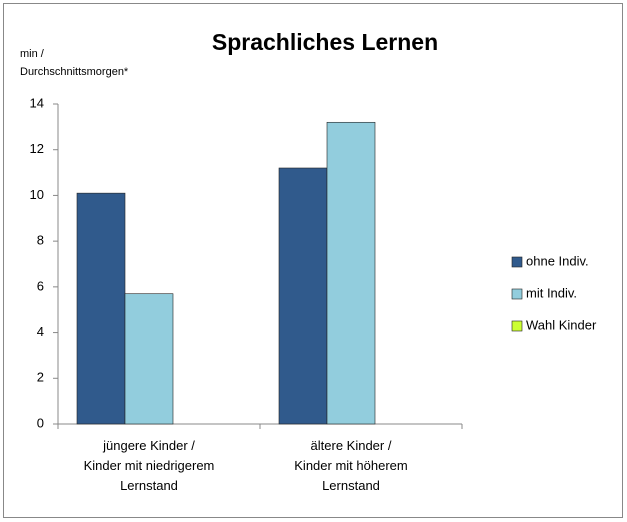 This screenshot has width=627, height=522. What do you see at coordinates (74, 63) in the screenshot?
I see `y-axis-label: min / Durchschnittsmorgen*` at bounding box center [74, 63].